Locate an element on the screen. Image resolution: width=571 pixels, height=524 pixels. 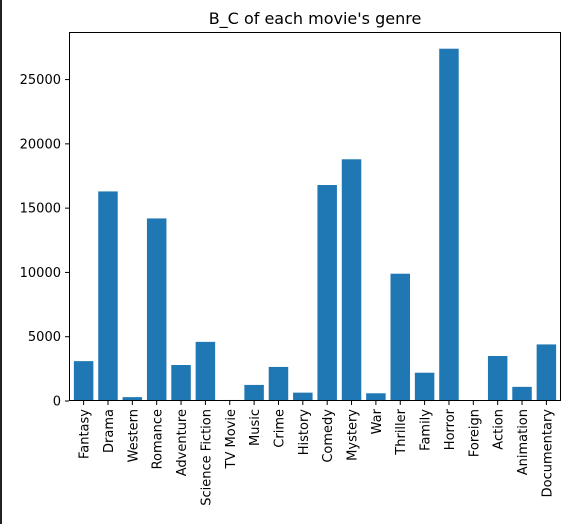
x-tick-label: Family is located at coordinates (426, 430).